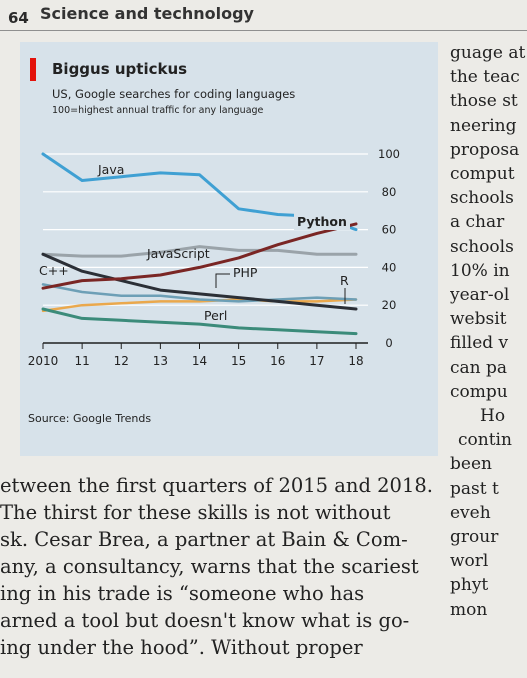 This screenshot has width=527, height=678. What do you see at coordinates (18, 18) in the screenshot?
I see `page-number: 64` at bounding box center [18, 18].